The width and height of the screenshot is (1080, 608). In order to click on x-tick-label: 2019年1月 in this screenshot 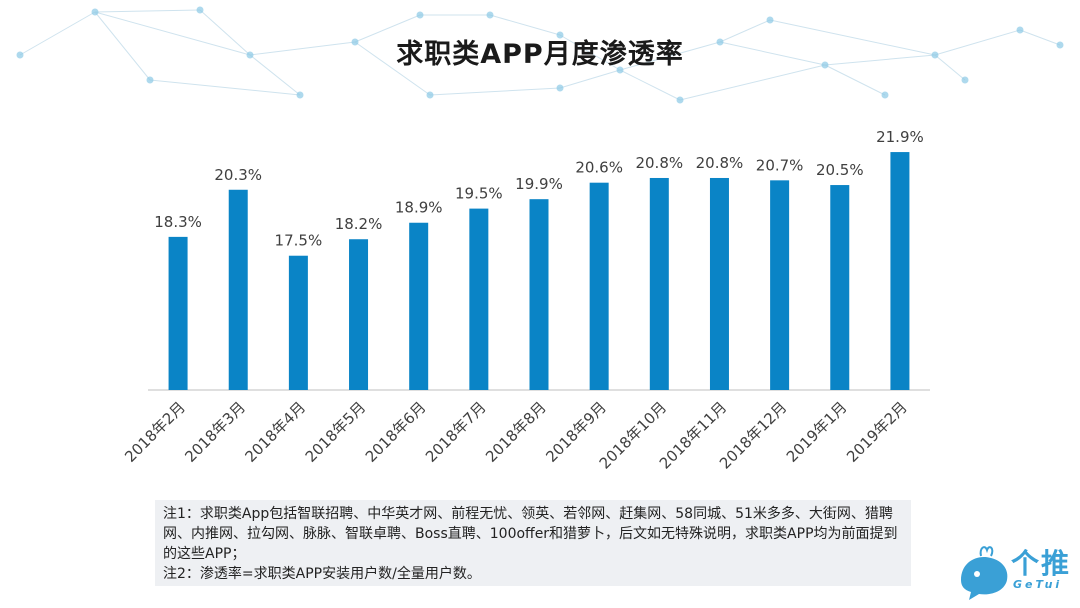, I will do `click(817, 432)`.